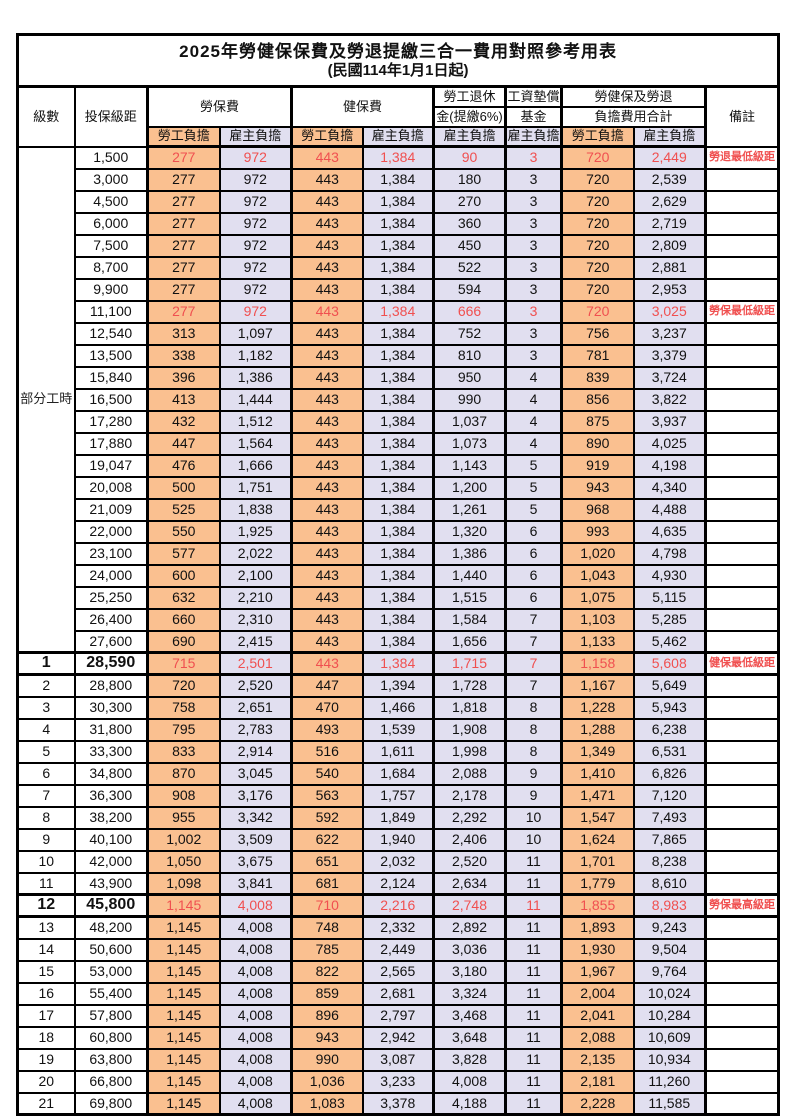 Image resolution: width=791 pixels, height=1120 pixels. Describe the element at coordinates (327, 1037) in the screenshot. I see `health-employee-cell: 943` at that location.